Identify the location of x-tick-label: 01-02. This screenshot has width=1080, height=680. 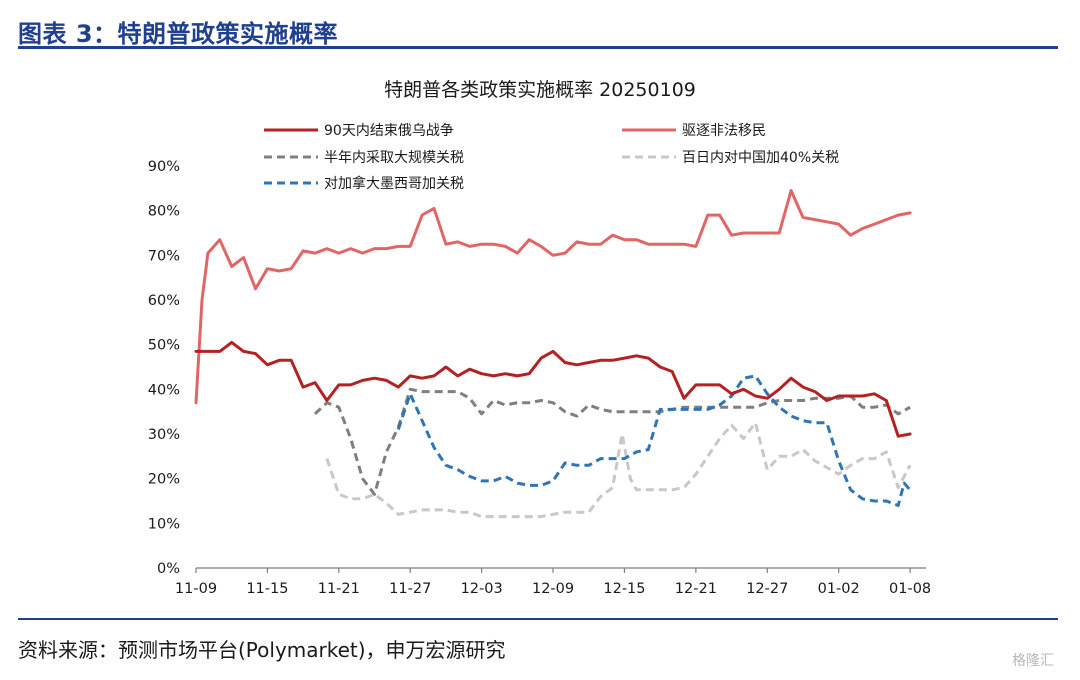
(839, 589).